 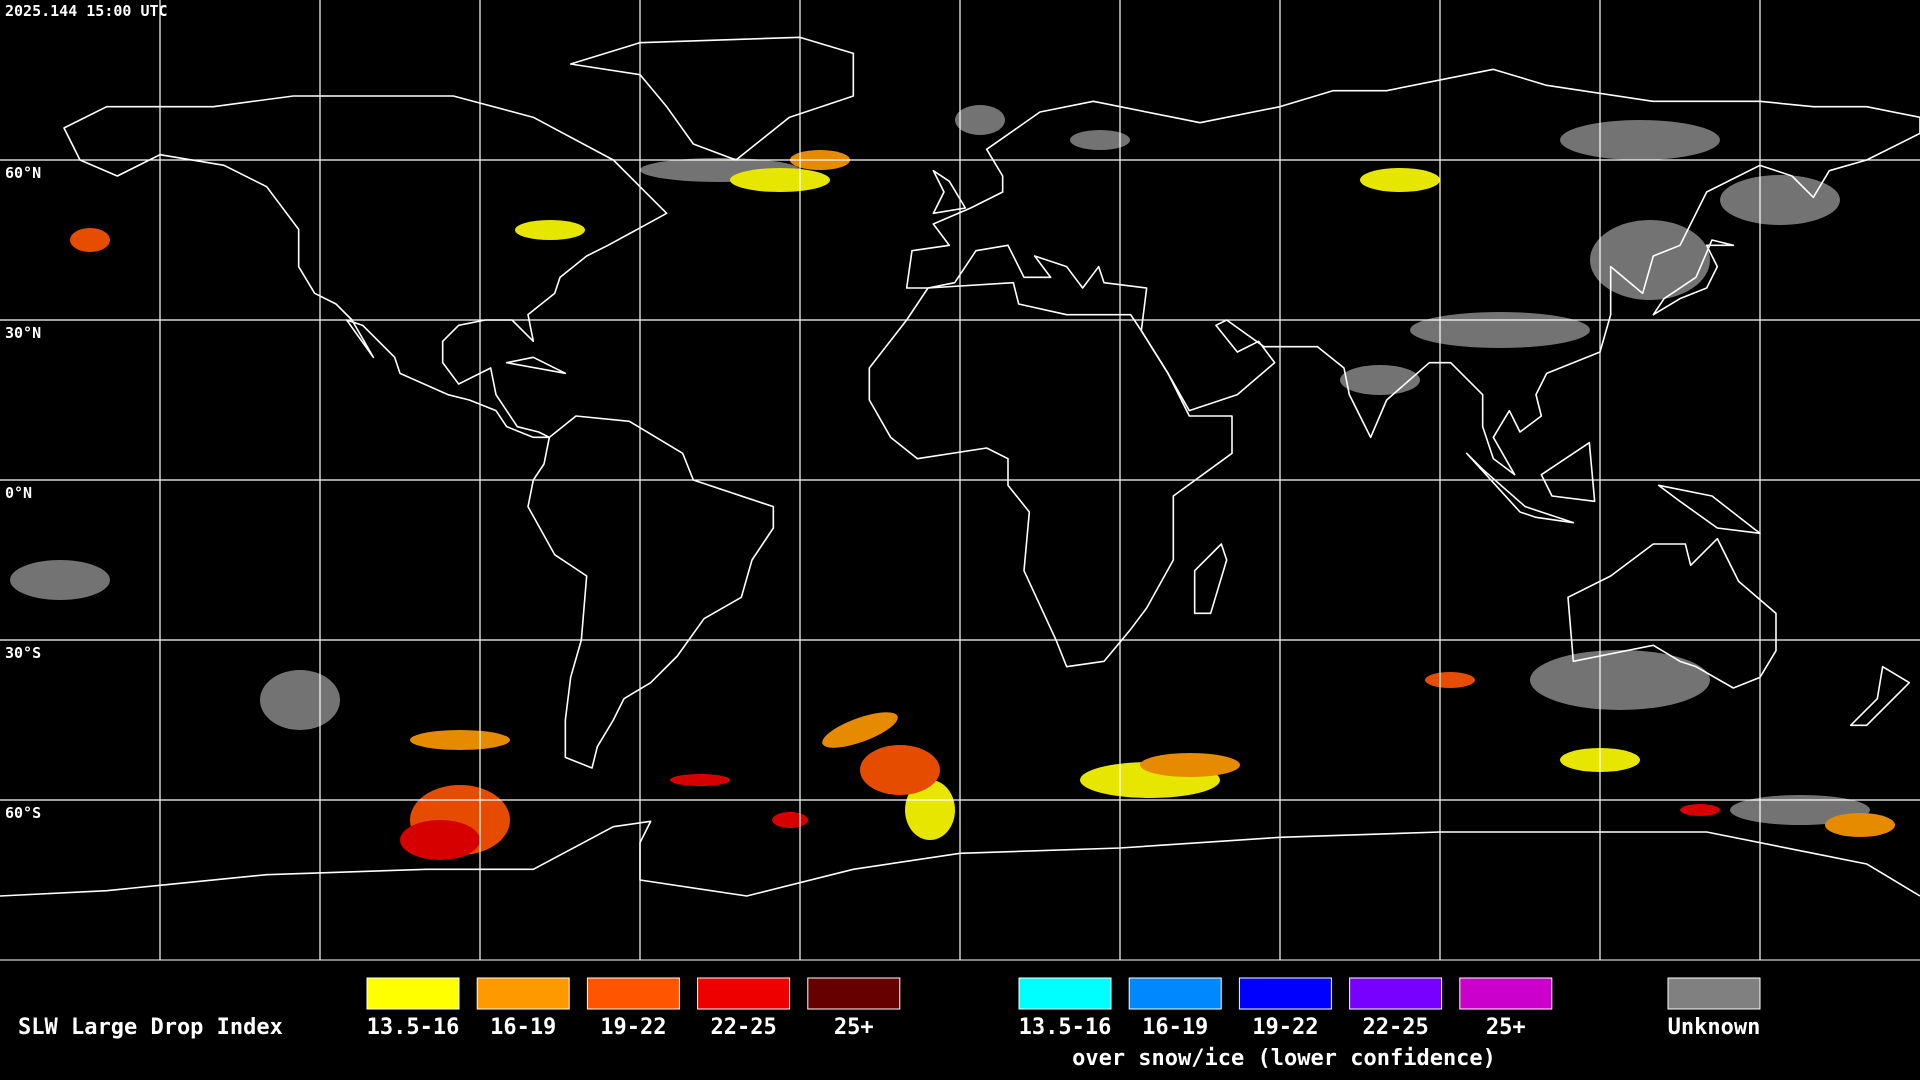 I want to click on latitude-label: 30°S, so click(x=23, y=653).